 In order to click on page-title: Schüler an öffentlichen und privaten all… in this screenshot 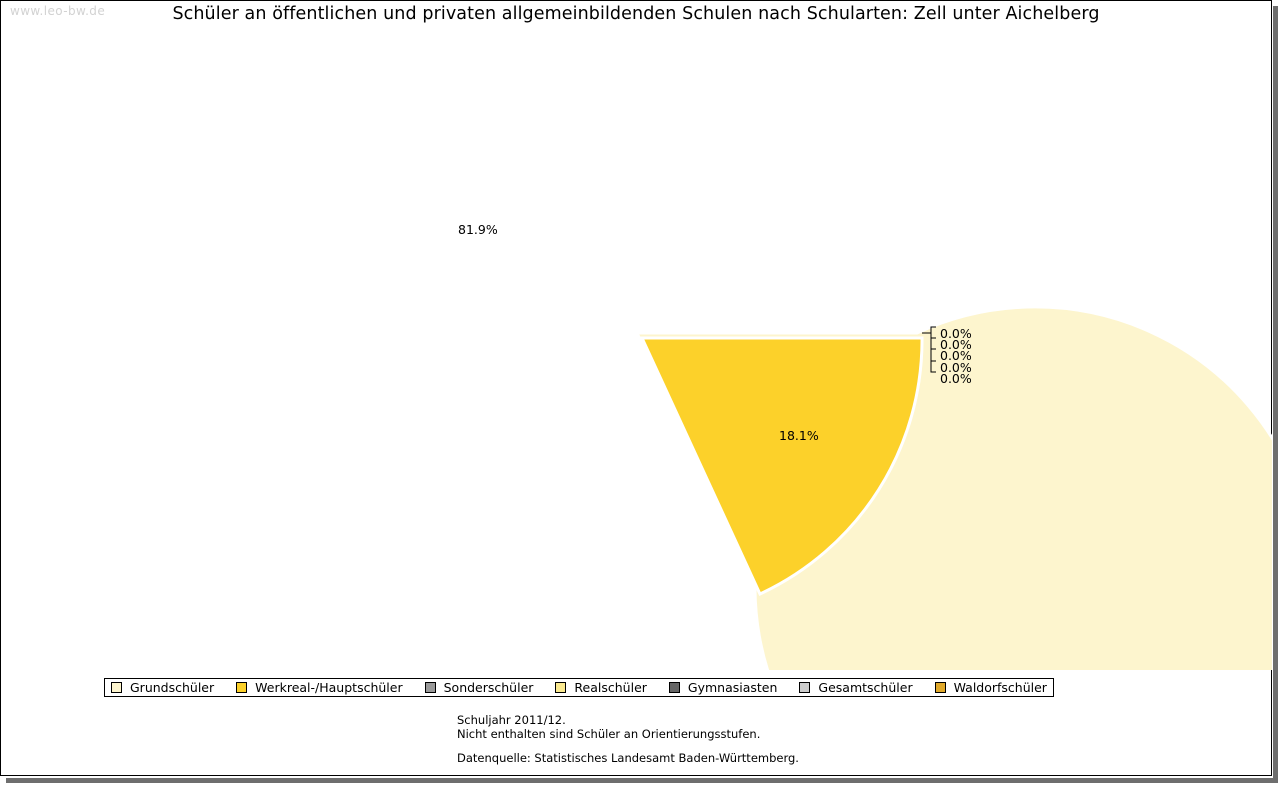, I will do `click(636, 14)`.